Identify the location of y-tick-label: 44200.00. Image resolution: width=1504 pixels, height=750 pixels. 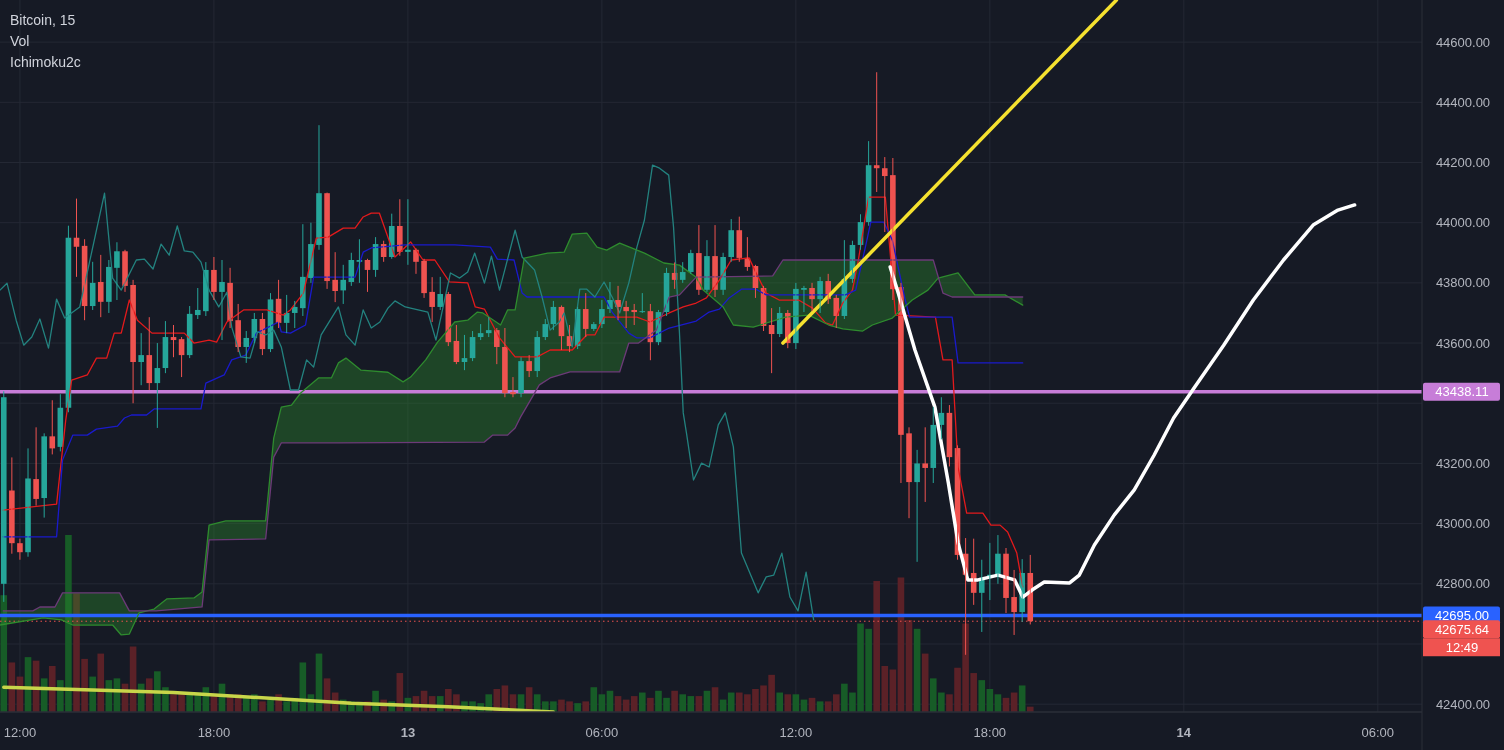
(1463, 162).